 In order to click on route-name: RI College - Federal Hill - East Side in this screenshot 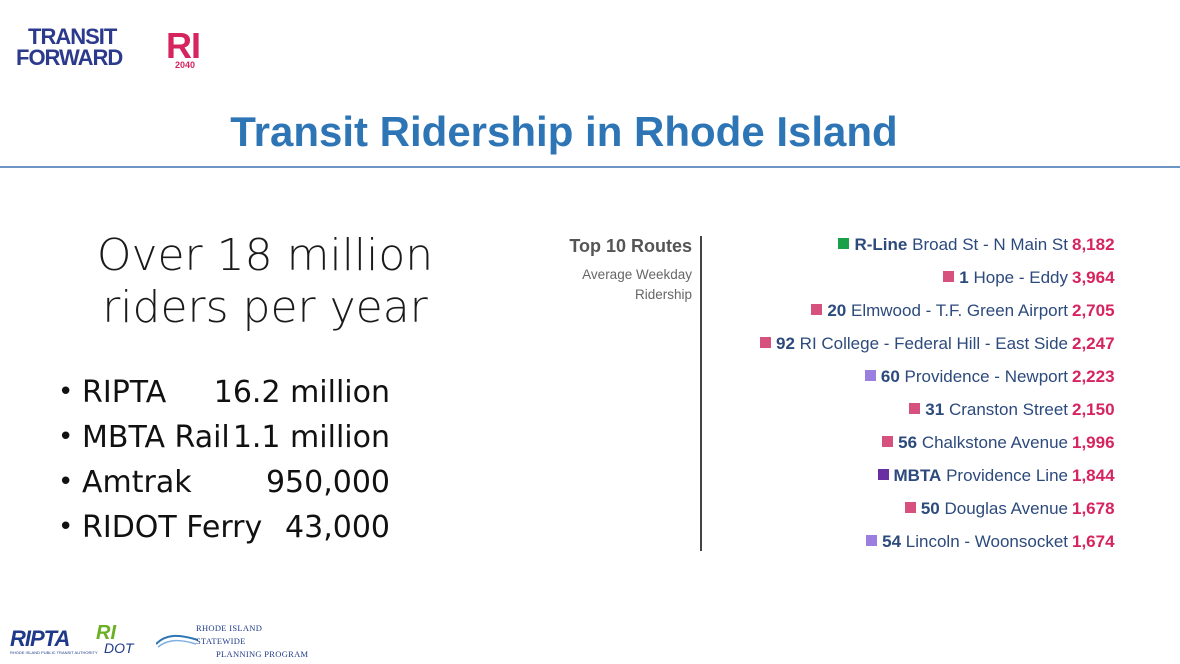, I will do `click(933, 343)`.